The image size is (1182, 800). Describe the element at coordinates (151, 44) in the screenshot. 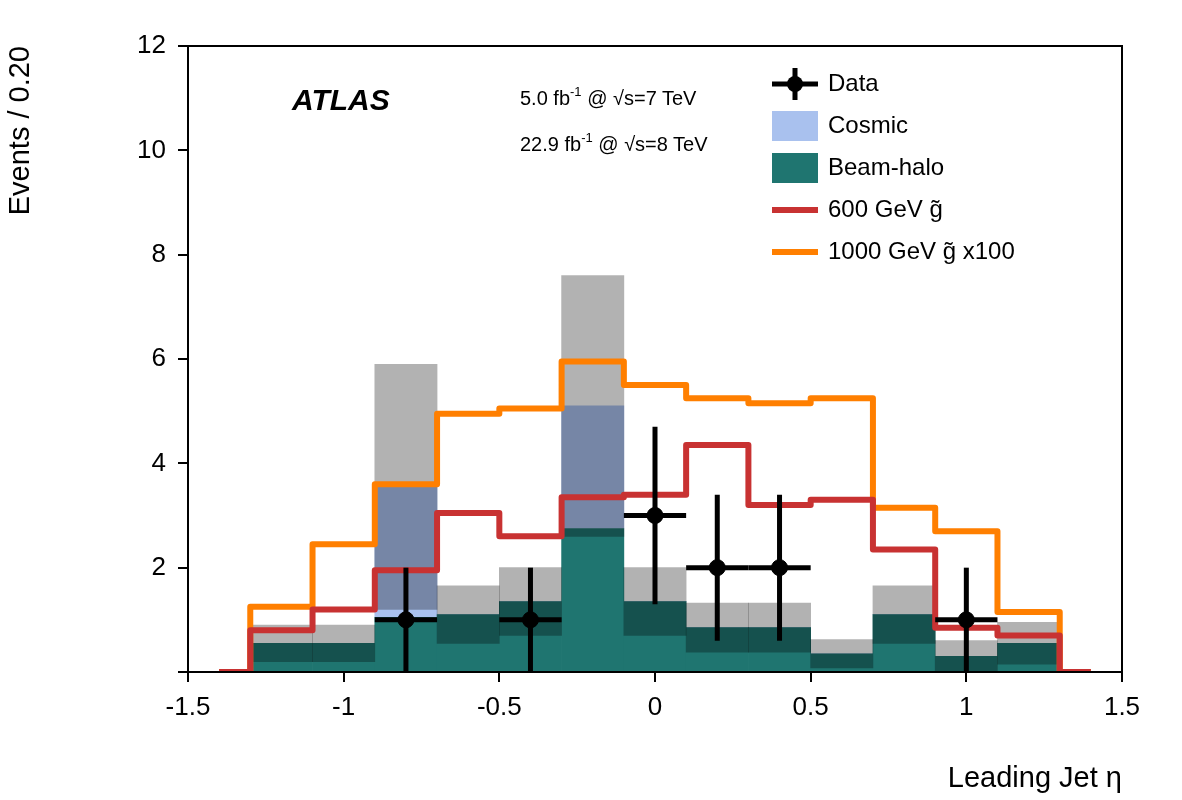

I see `y-tick-label: 12` at that location.